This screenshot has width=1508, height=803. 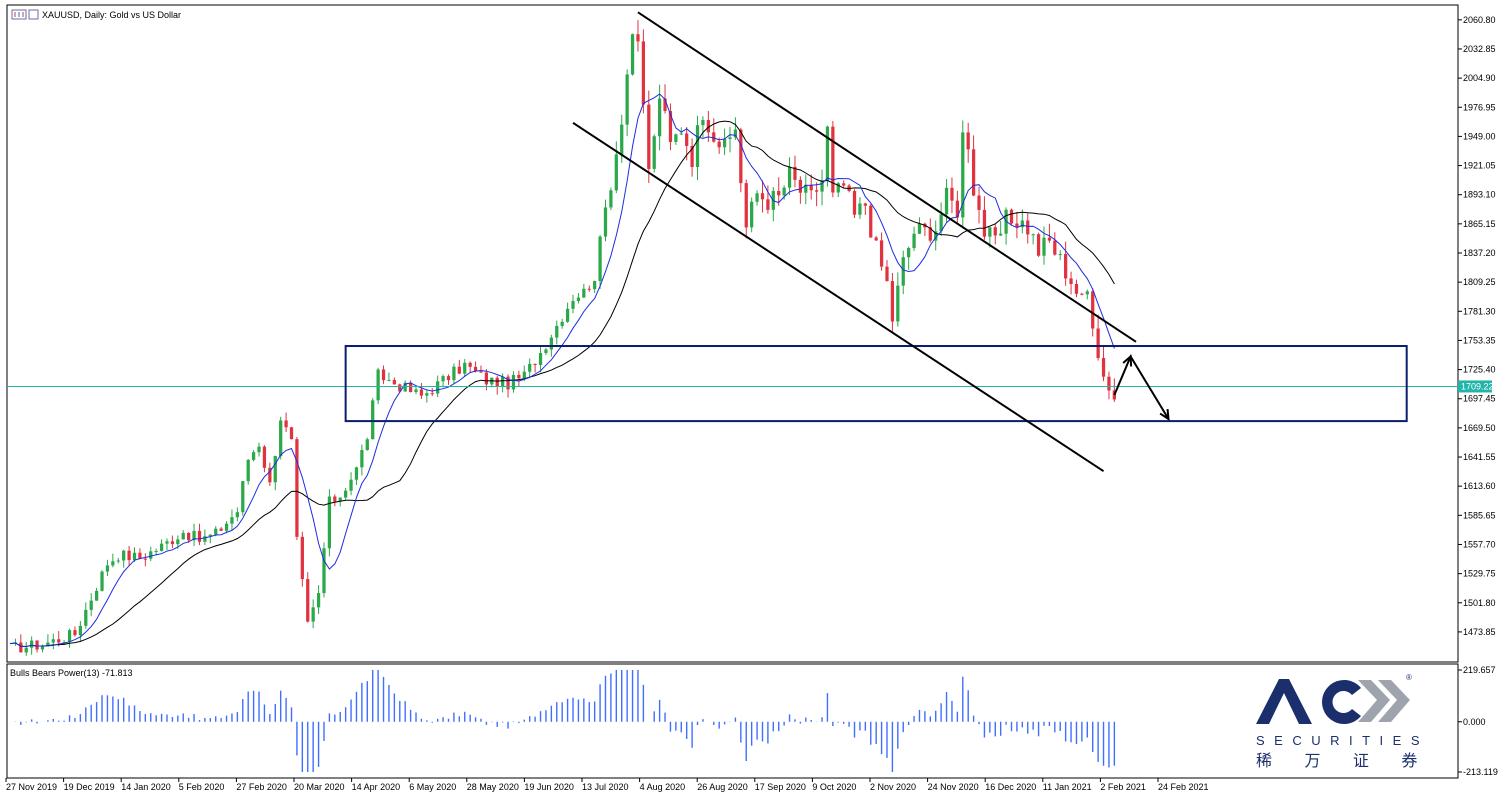 What do you see at coordinates (1183, 787) in the screenshot?
I see `time-tick-label: 24 Feb 2021` at bounding box center [1183, 787].